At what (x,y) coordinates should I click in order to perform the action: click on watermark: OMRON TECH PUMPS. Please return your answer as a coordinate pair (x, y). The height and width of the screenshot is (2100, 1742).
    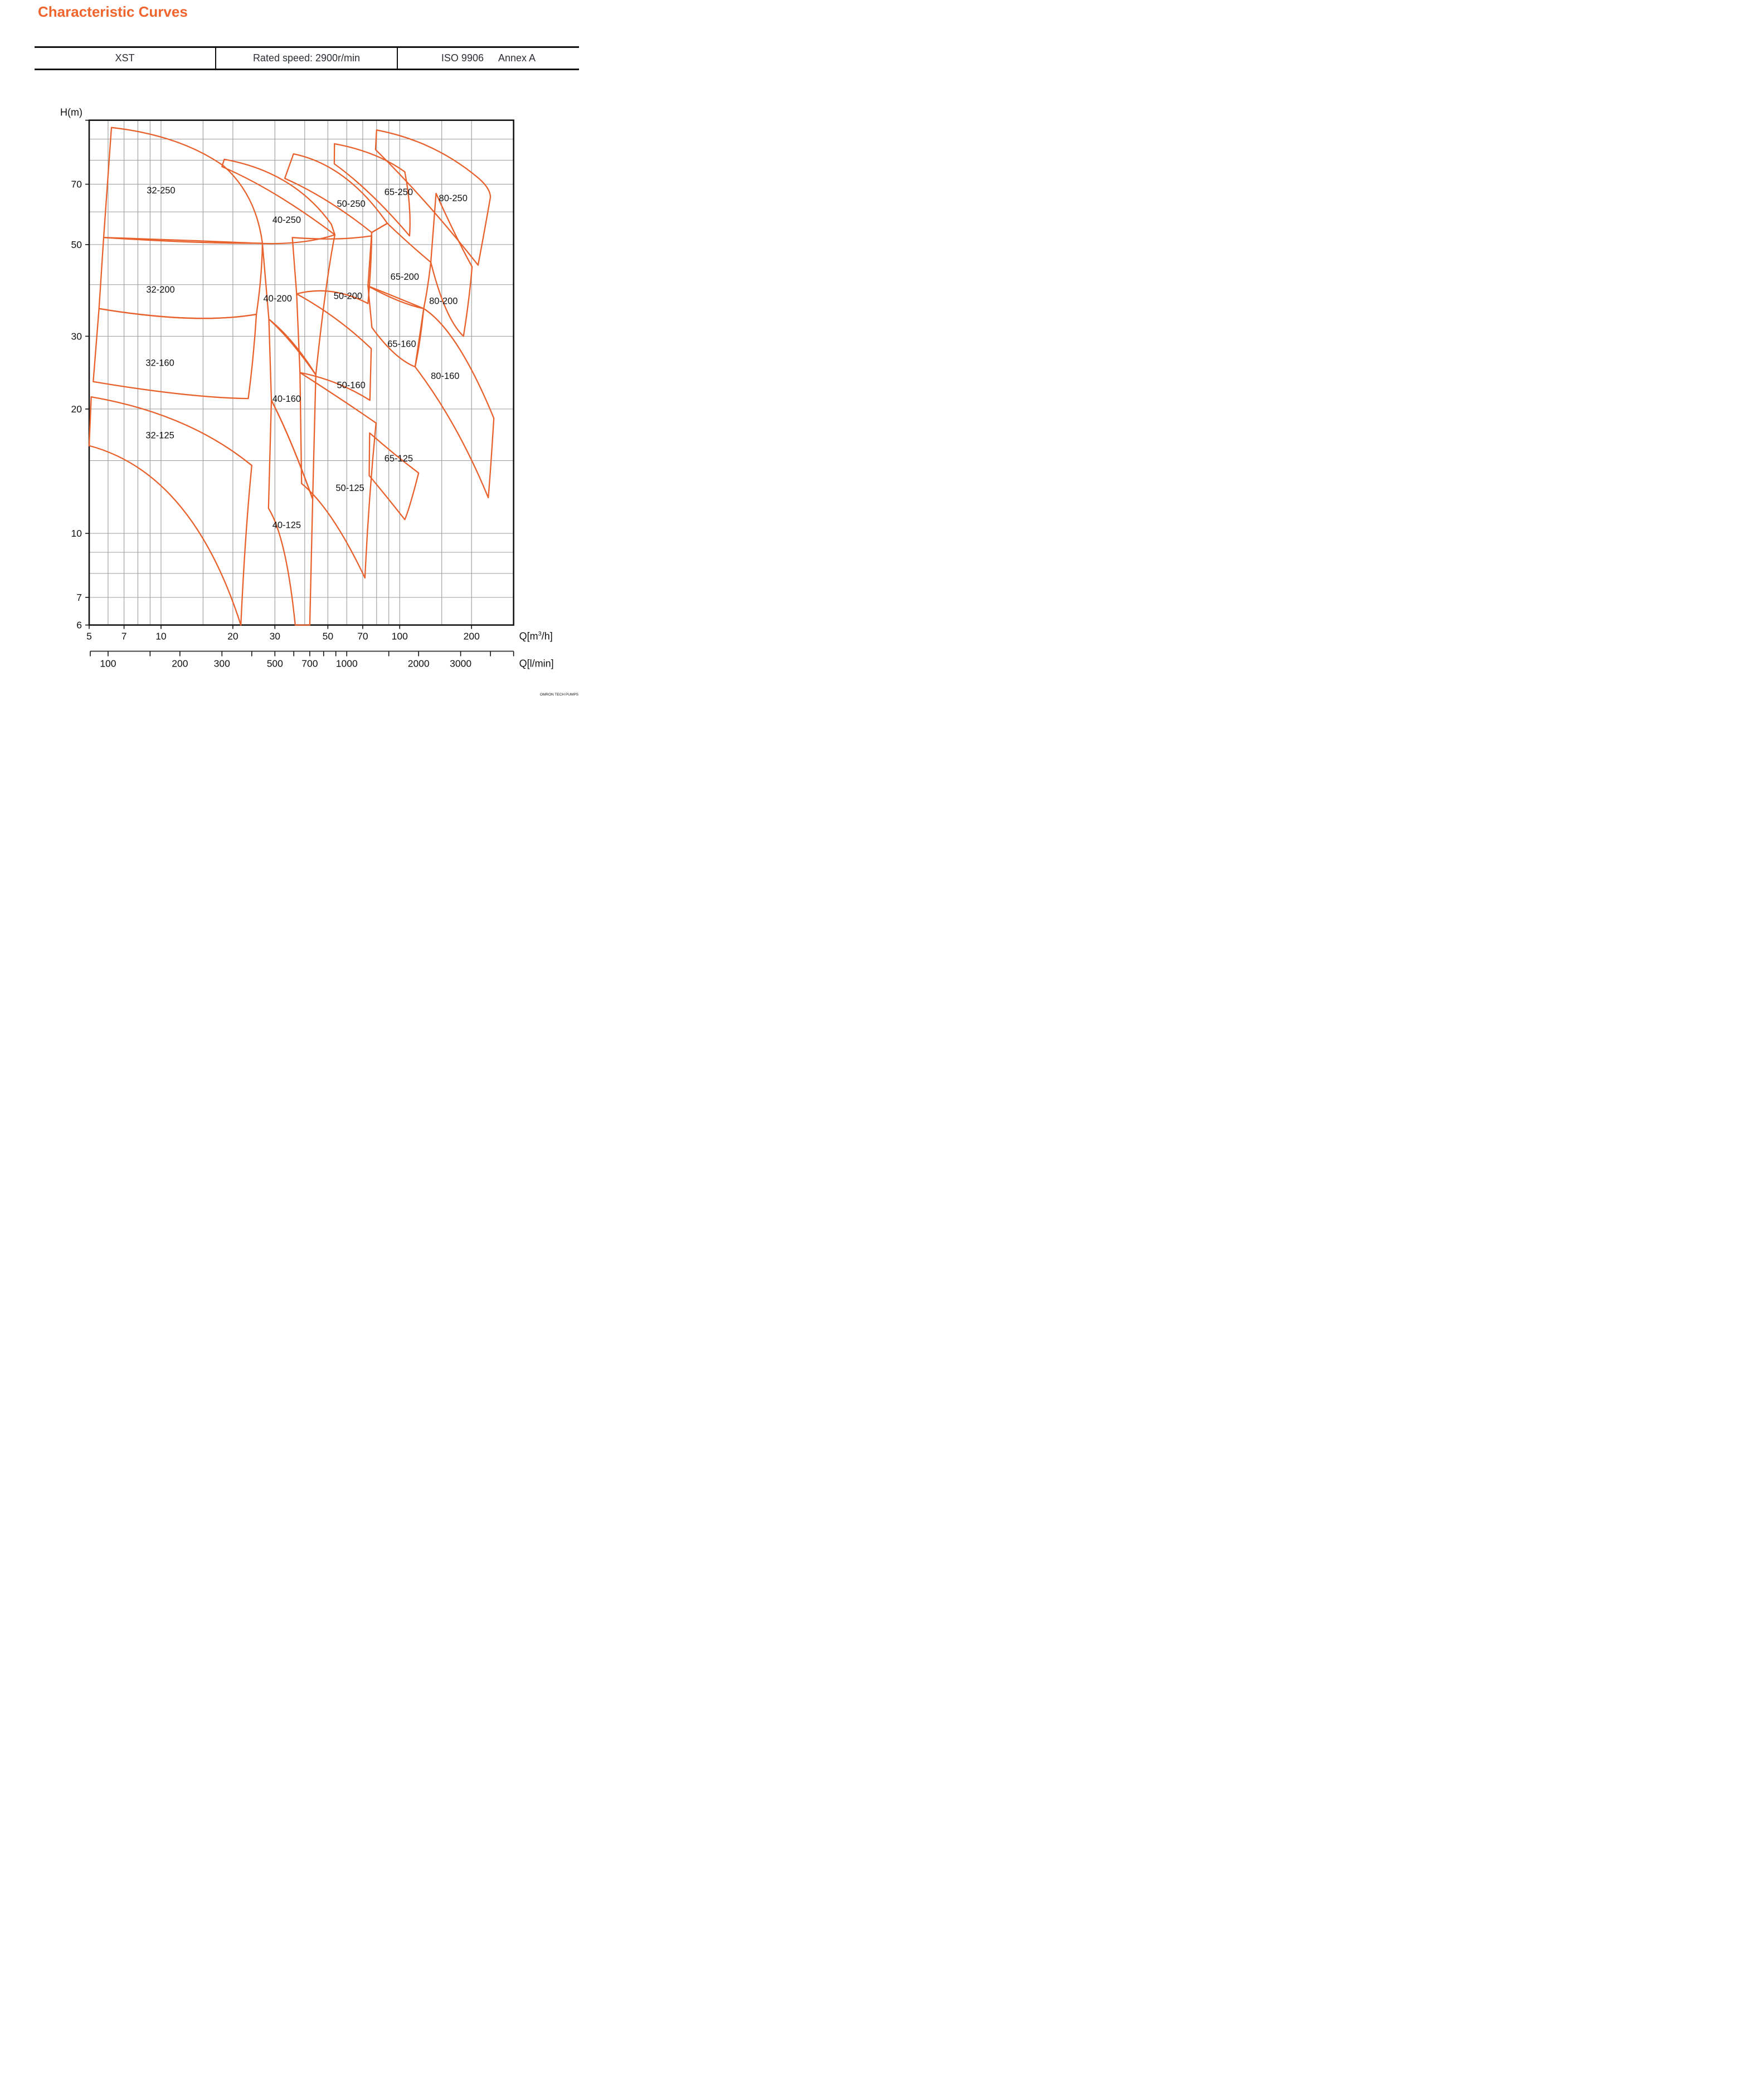
    Looking at the image, I should click on (560, 695).